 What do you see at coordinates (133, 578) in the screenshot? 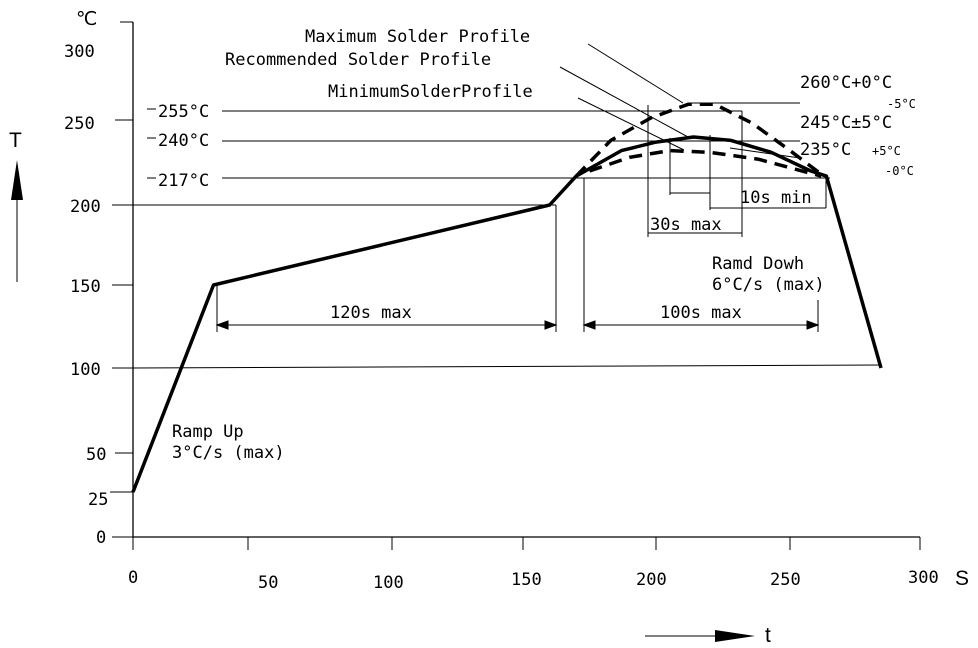
I see `x-tick-label: 0` at bounding box center [133, 578].